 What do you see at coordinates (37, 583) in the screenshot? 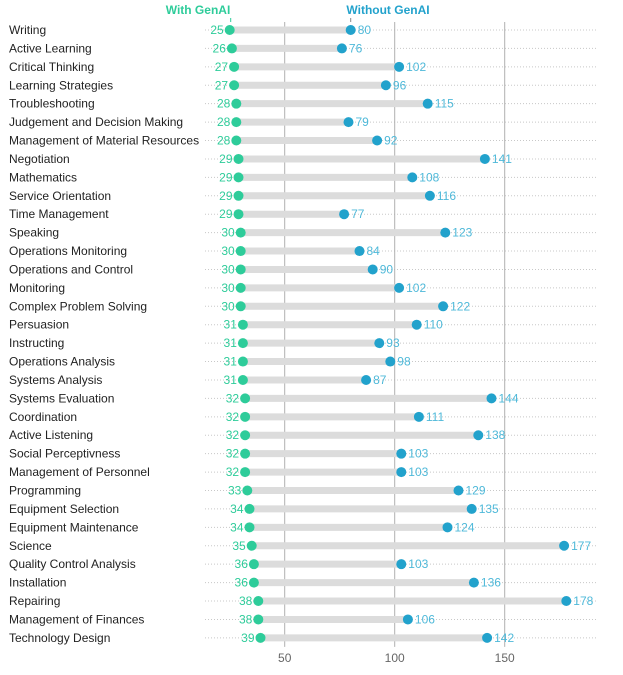
I see `category-label: Installation` at bounding box center [37, 583].